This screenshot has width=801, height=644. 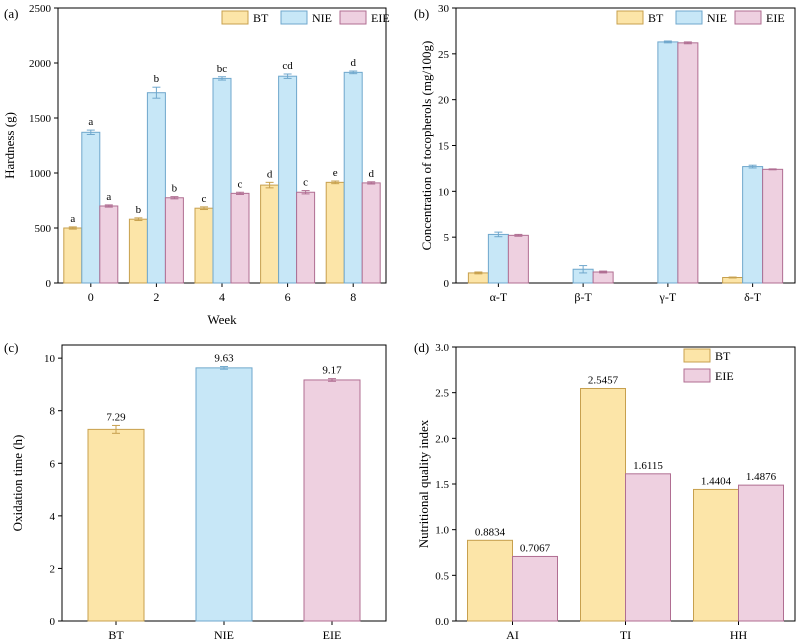 What do you see at coordinates (353, 297) in the screenshot?
I see `x-tick-label: 8` at bounding box center [353, 297].